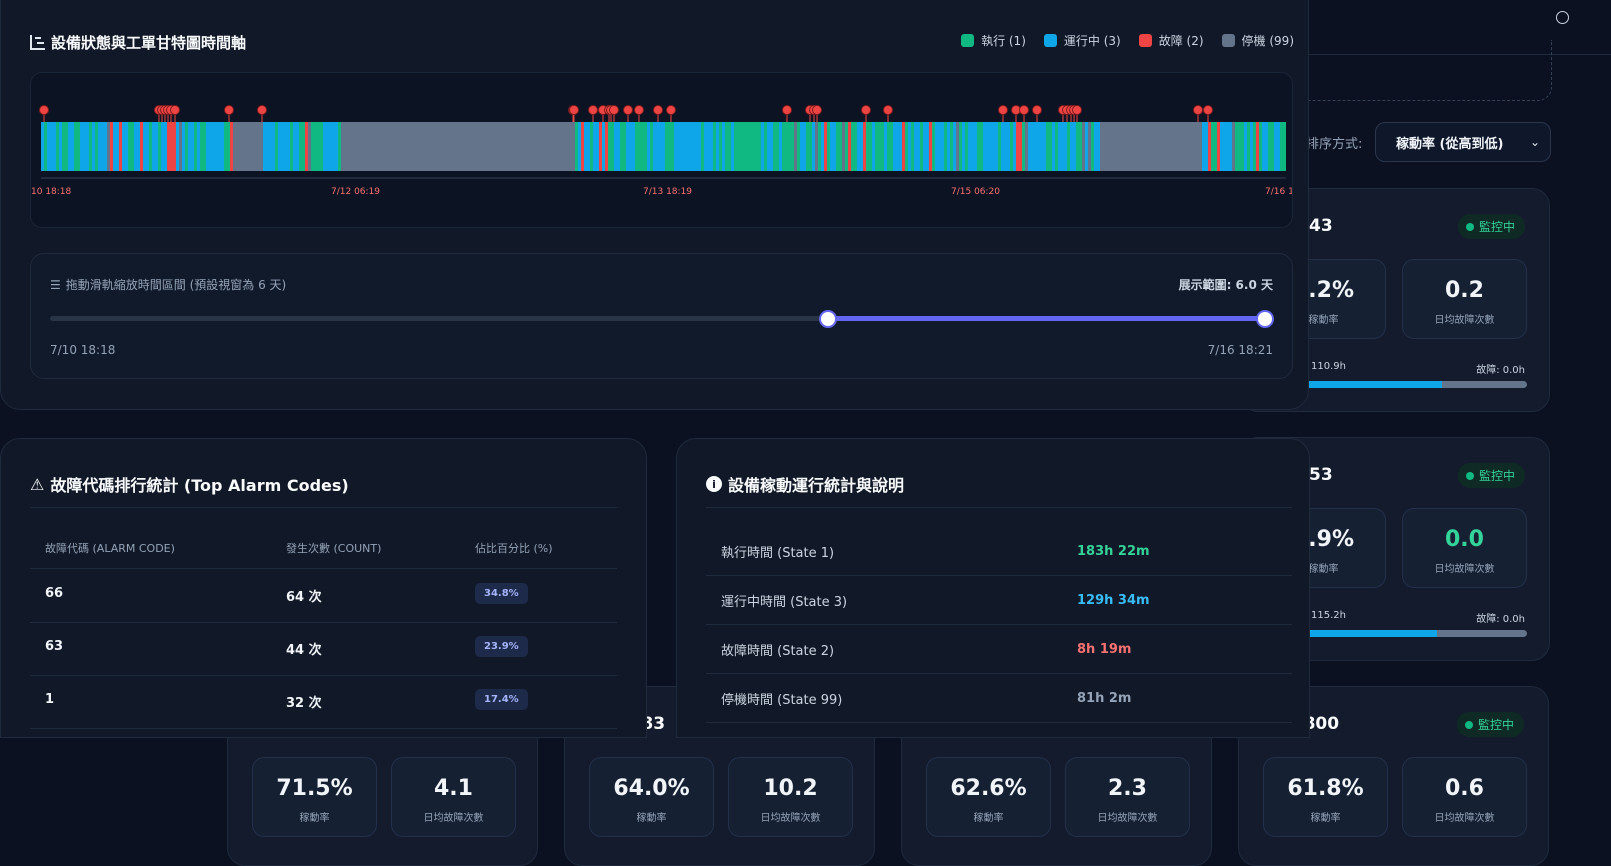 This screenshot has height=866, width=1611. Describe the element at coordinates (1082, 40) in the screenshot. I see `legend-item: 運行中 (3)` at that location.